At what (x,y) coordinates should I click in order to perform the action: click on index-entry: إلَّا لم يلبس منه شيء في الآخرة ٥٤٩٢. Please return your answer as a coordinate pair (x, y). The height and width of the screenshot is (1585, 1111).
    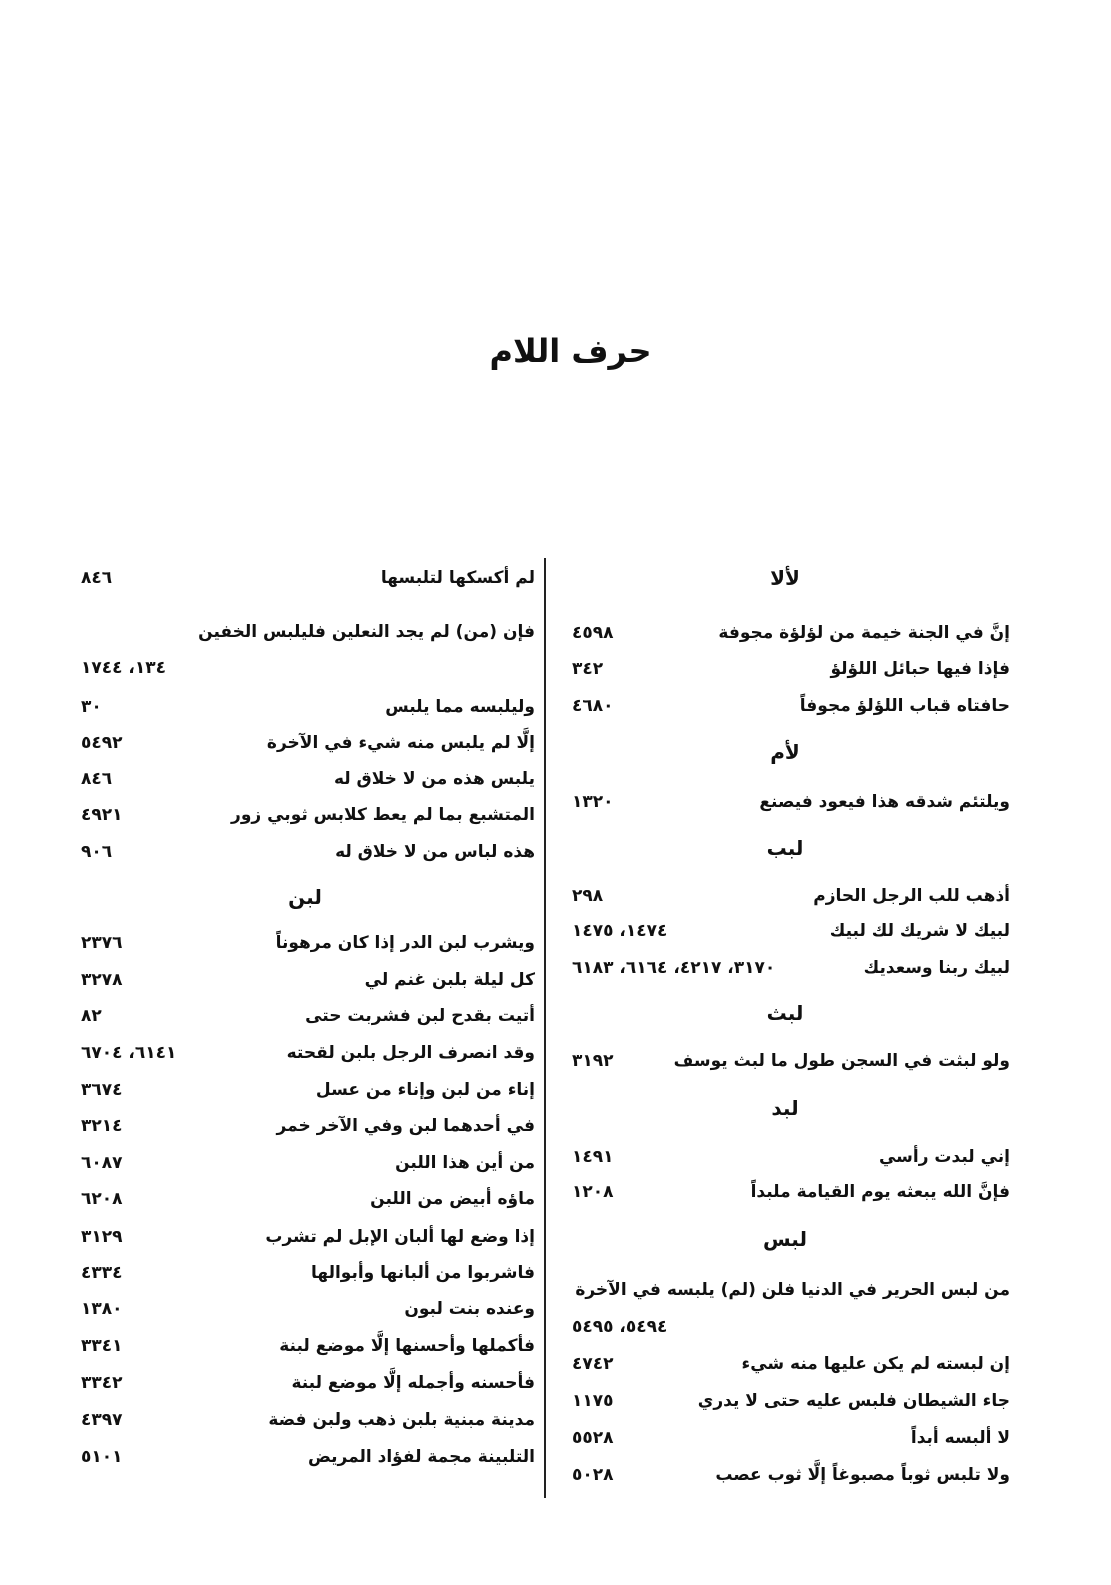
    Looking at the image, I should click on (305, 743).